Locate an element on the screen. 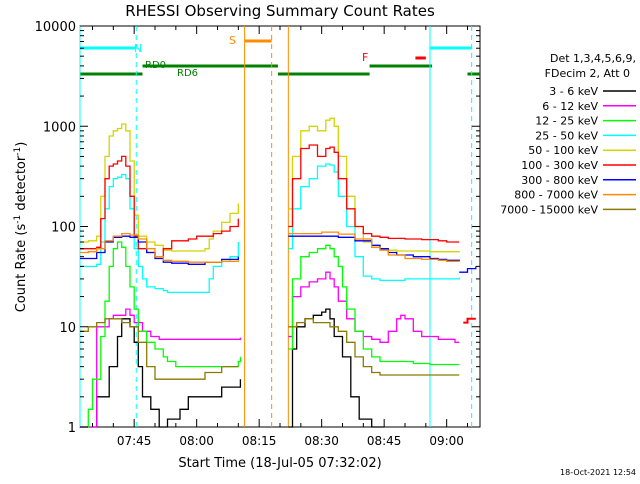 The image size is (640, 484). legend-label: 3 - 6 keV is located at coordinates (573, 91).